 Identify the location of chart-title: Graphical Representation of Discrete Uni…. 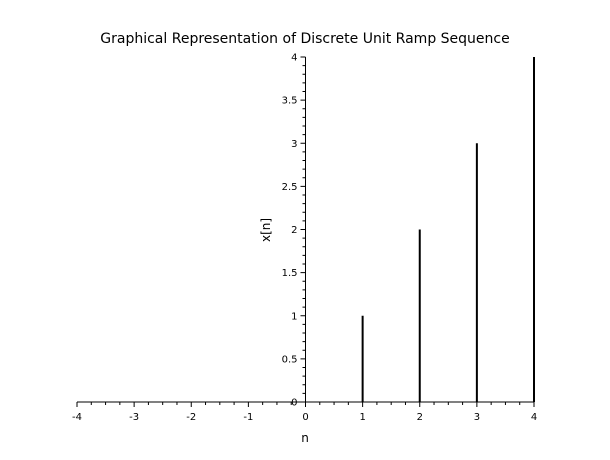
(304, 39).